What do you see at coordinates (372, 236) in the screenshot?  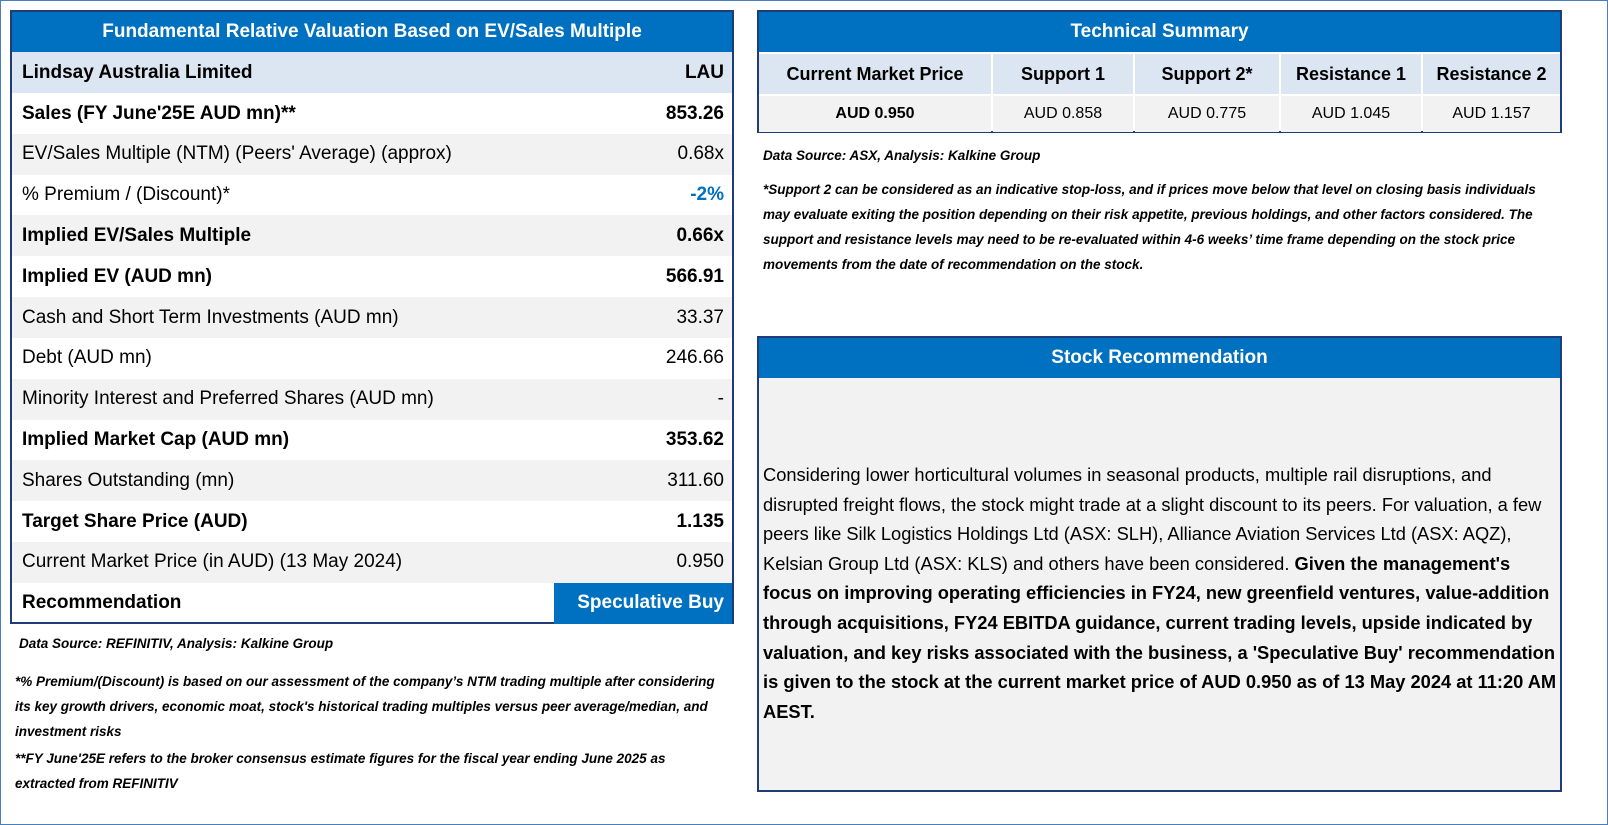 I see `table-row: Implied EV/Sales Multiple 0.66x` at bounding box center [372, 236].